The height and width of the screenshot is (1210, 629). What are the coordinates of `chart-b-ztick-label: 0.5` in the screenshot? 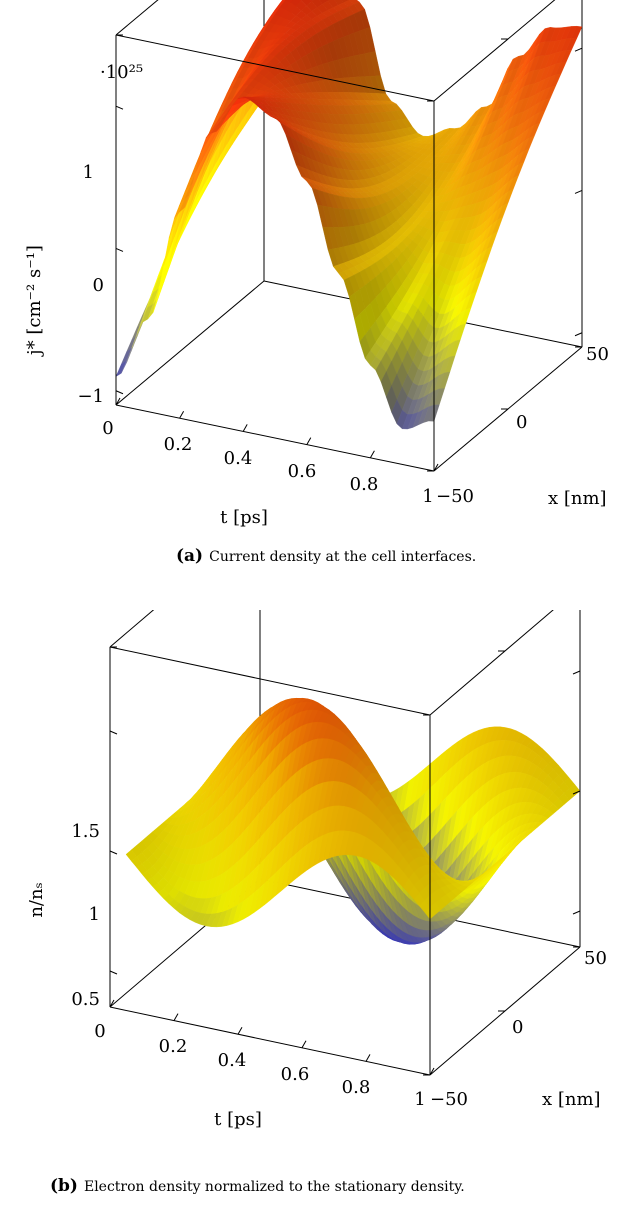 It's located at (85, 999).